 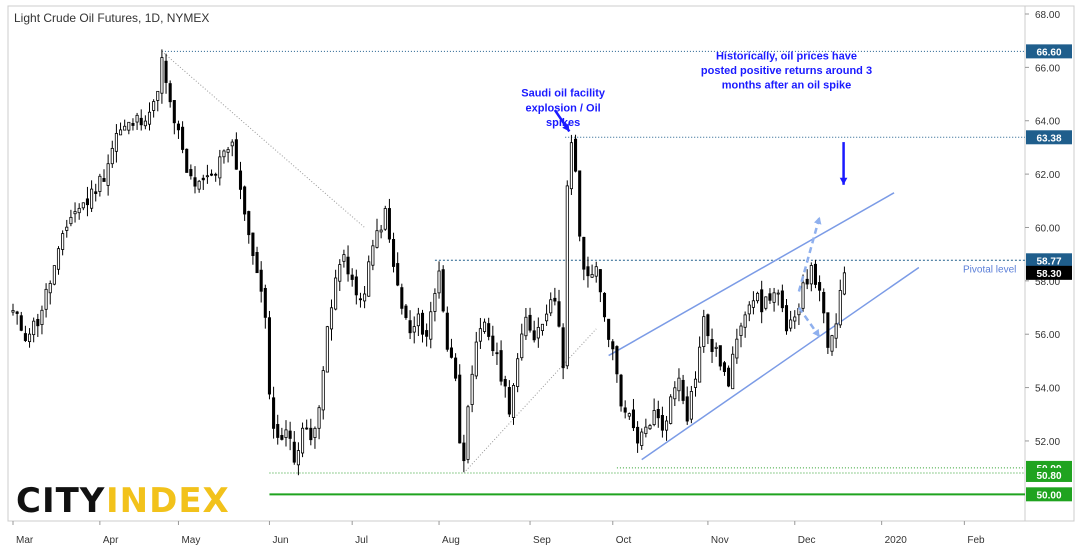 I want to click on arrow-channel-head, so click(x=843, y=181).